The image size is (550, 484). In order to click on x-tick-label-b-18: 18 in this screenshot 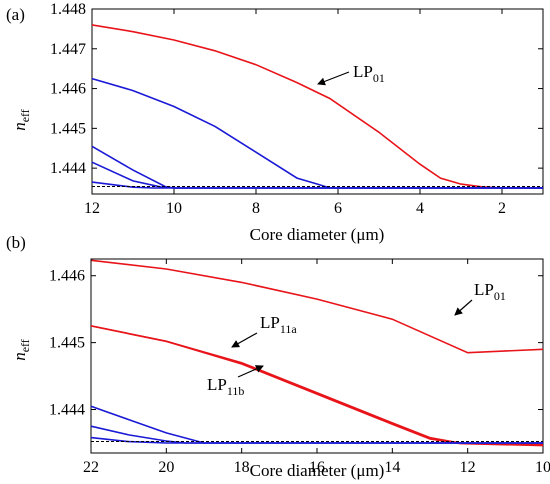, I will do `click(242, 467)`.